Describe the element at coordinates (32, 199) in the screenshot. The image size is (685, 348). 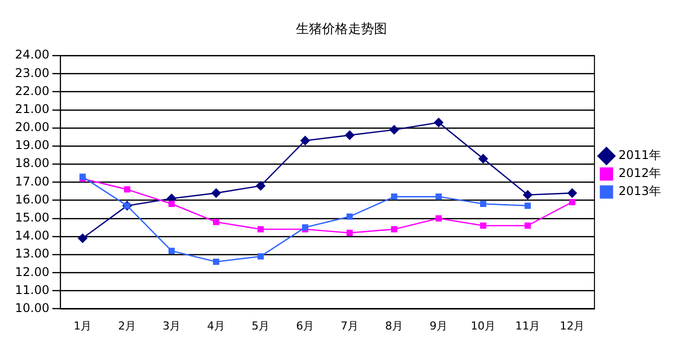
I see `y-tick-label: 16.00` at that location.